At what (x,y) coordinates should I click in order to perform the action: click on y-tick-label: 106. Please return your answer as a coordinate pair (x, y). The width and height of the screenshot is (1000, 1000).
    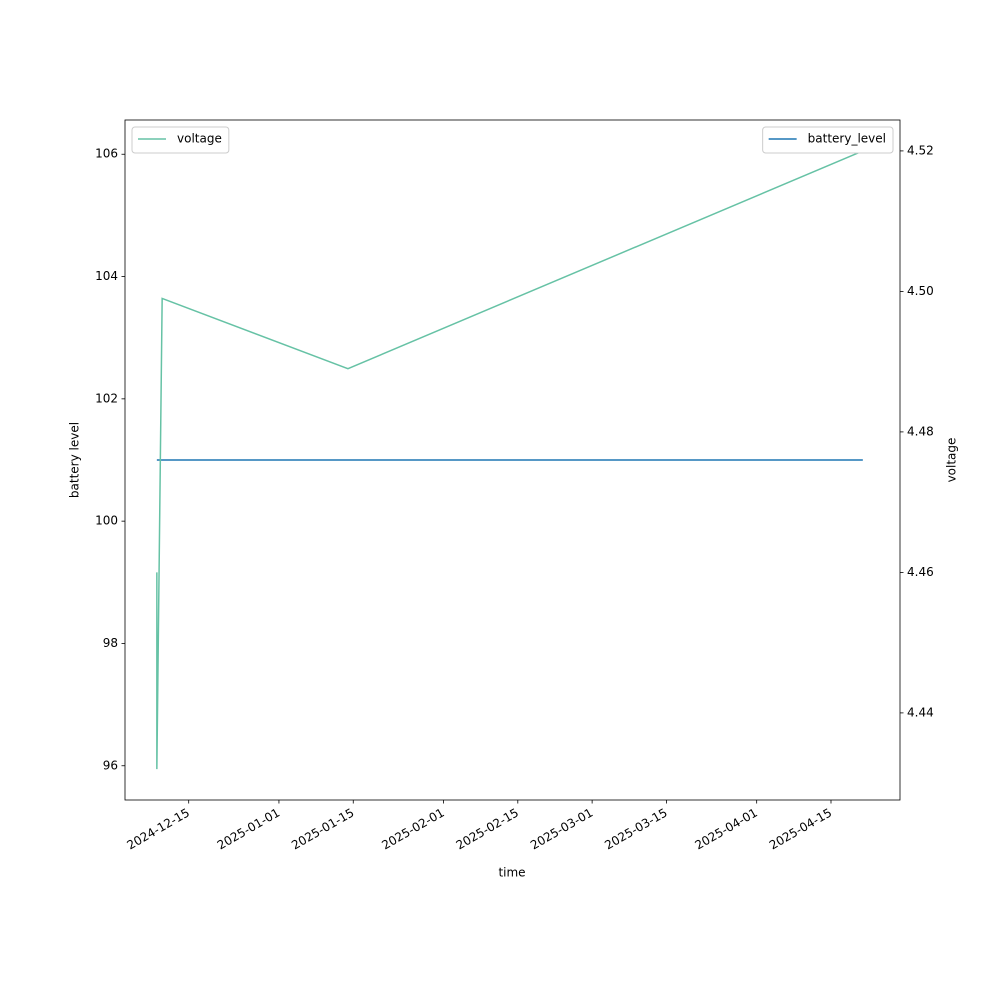
    Looking at the image, I should click on (106, 154).